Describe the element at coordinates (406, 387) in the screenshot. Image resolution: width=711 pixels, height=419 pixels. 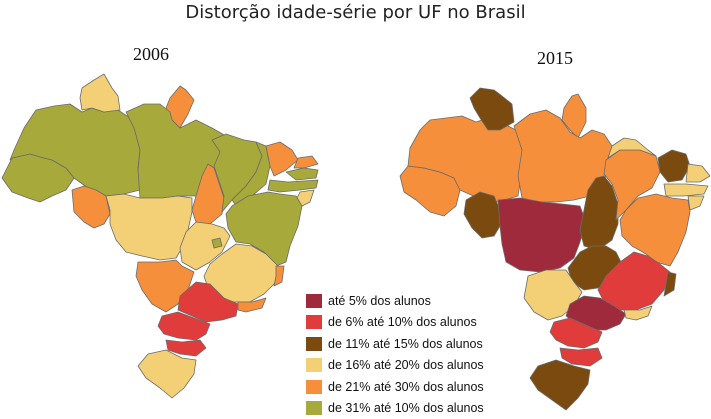
I see `legend-label: de 21% até 30% dos alunos` at that location.